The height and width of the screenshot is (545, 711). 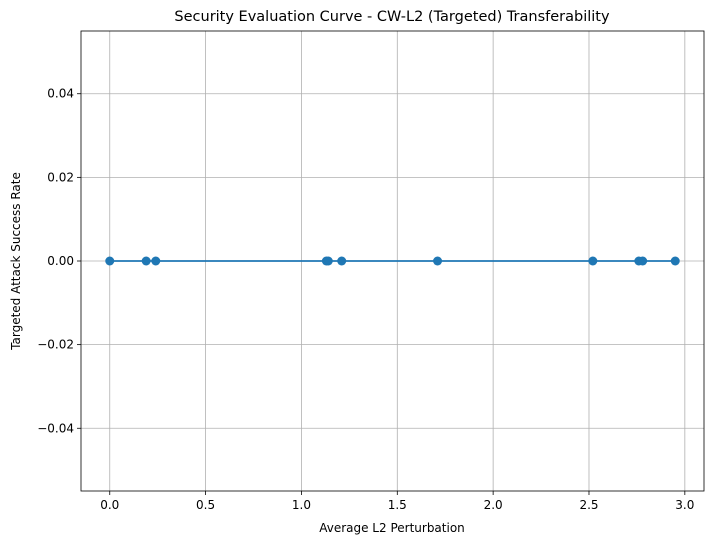 What do you see at coordinates (392, 261) in the screenshot?
I see `series-group` at bounding box center [392, 261].